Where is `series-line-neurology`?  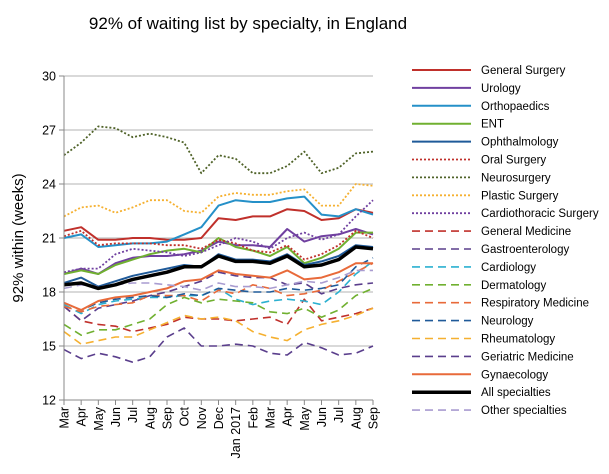
series-line-neurology is located at coordinates (218, 284).